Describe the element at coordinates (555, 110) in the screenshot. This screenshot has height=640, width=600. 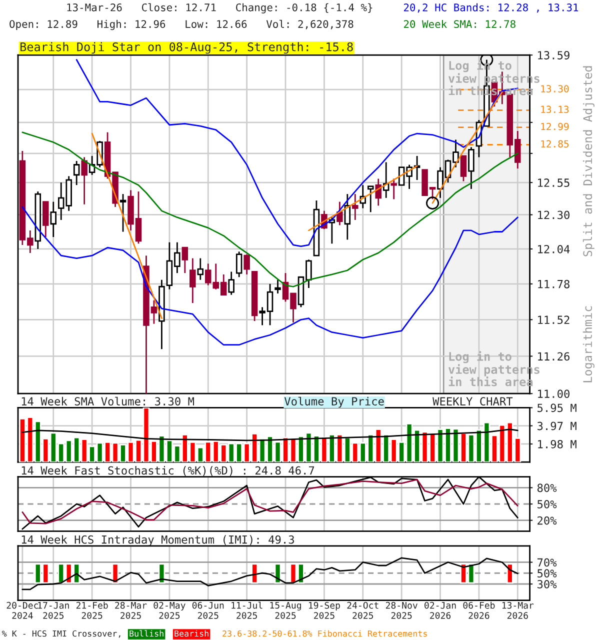
I see `ref-line-label: 13.13` at that location.